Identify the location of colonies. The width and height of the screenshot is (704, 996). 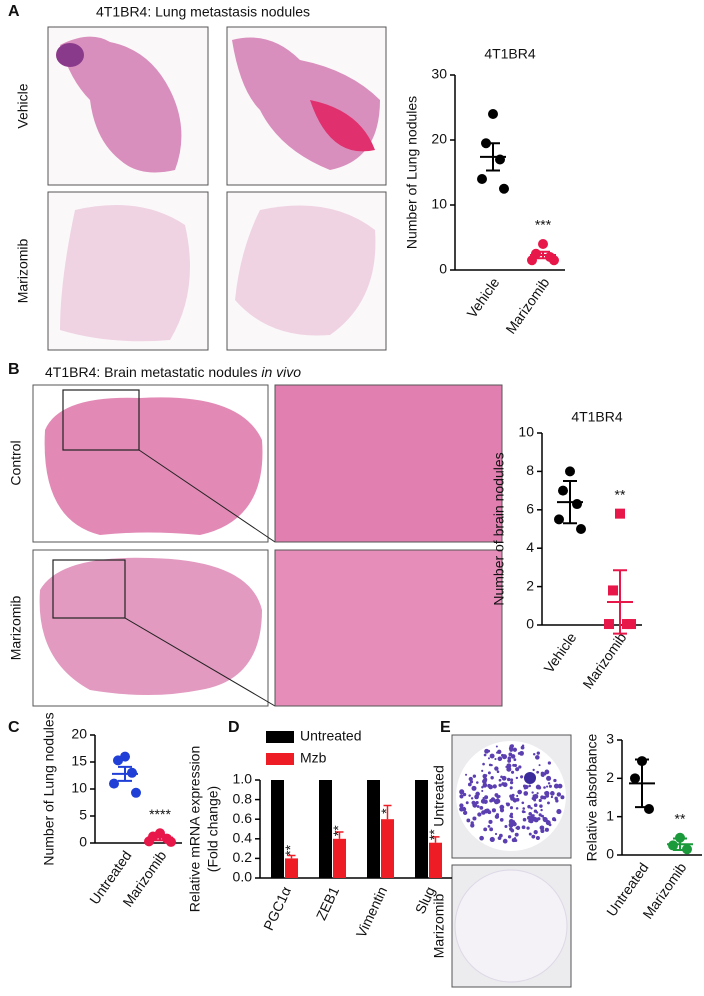
(512, 794).